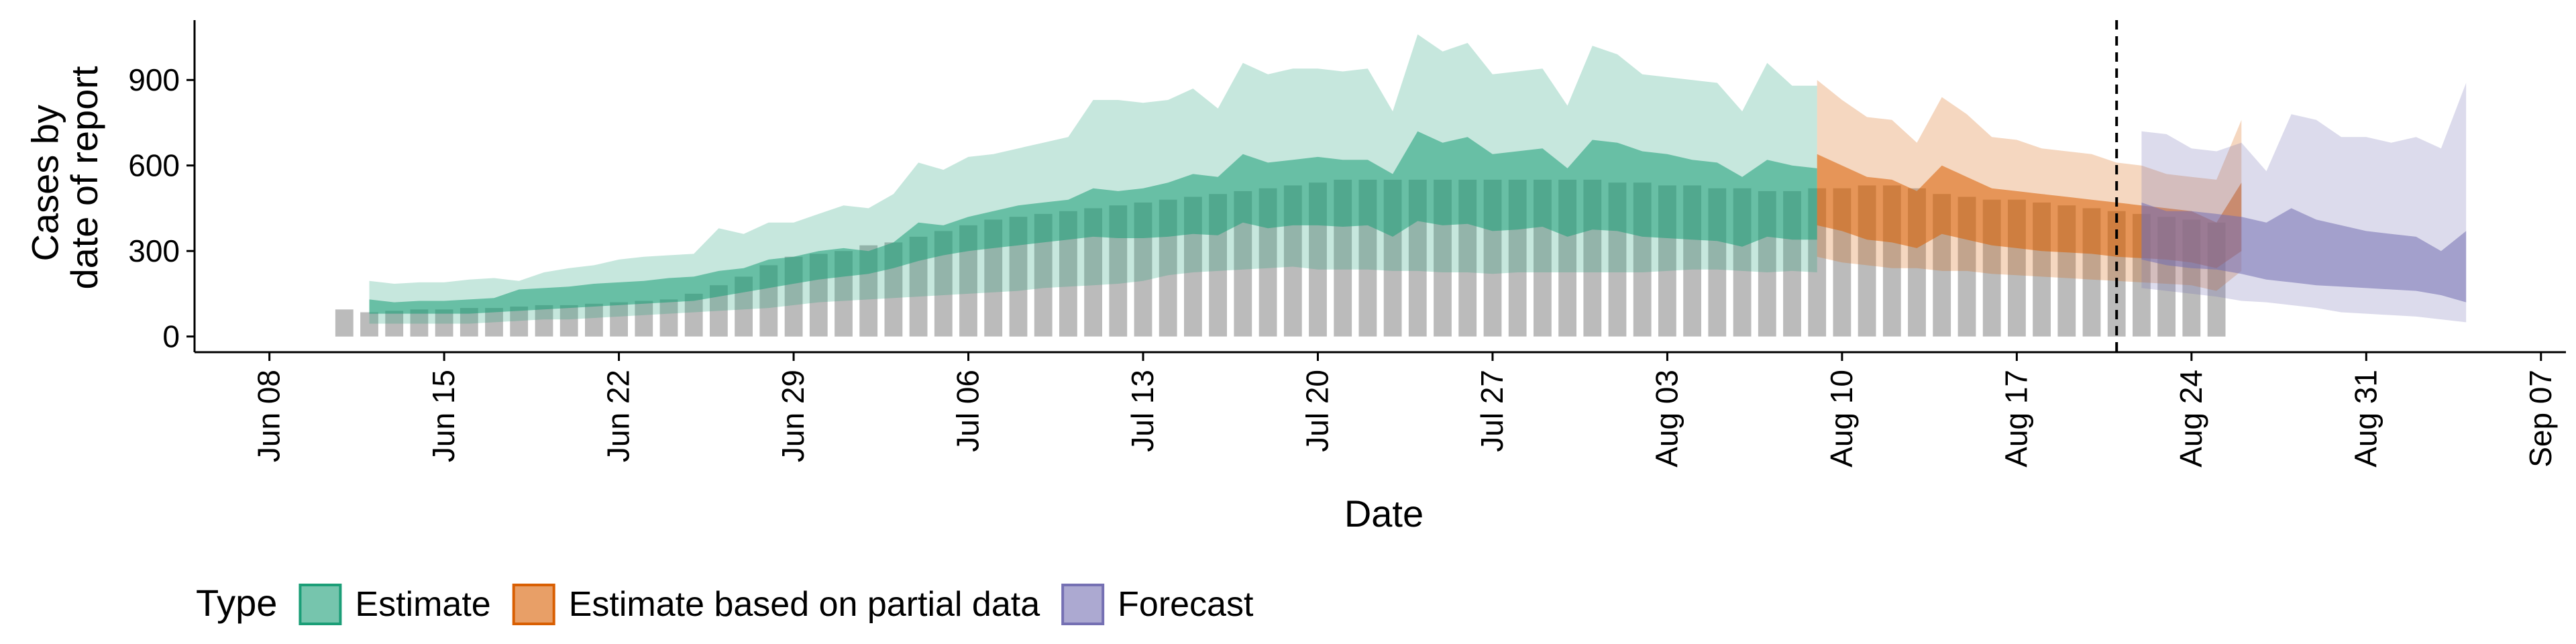 Image resolution: width=2576 pixels, height=644 pixels. What do you see at coordinates (84, 178) in the screenshot?
I see `y-axis-title-line-2: date of report` at bounding box center [84, 178].